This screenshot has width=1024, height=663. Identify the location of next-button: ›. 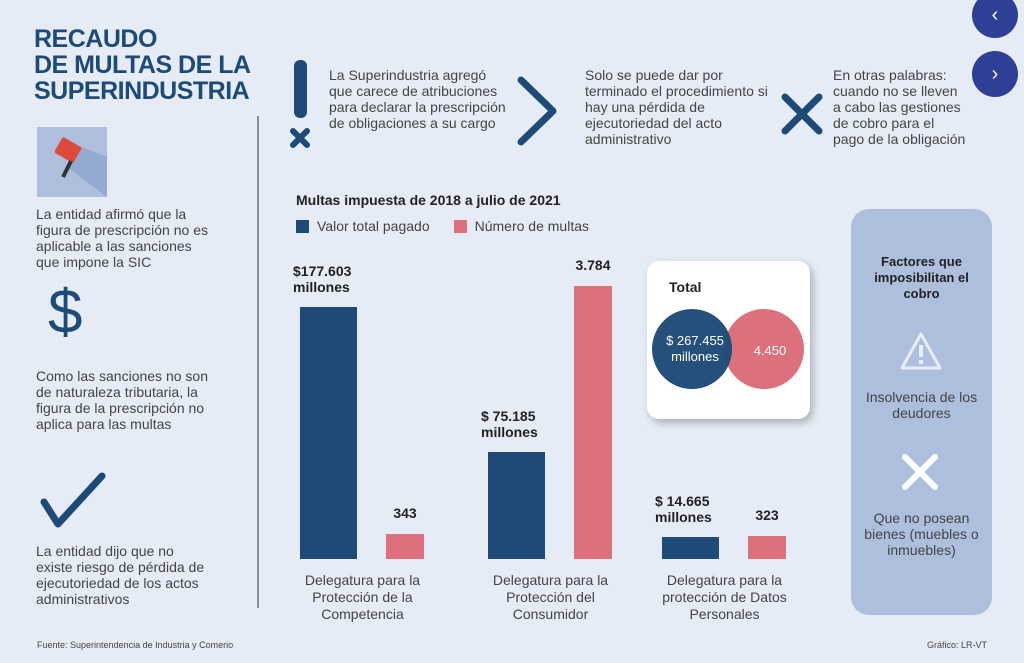
(995, 74).